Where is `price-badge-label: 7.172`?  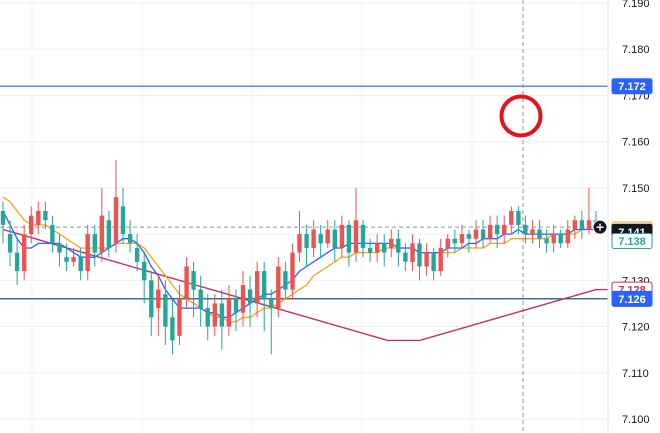
price-badge-label: 7.172 is located at coordinates (632, 87).